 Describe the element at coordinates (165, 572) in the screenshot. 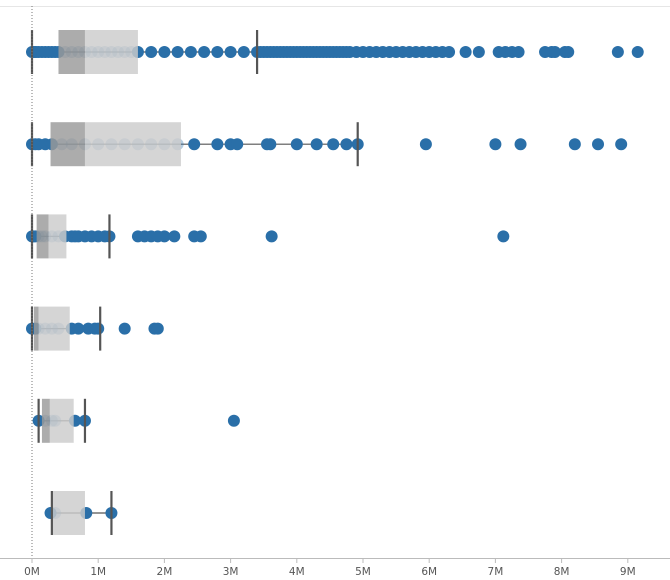

I see `x-tick-label: 2M` at that location.